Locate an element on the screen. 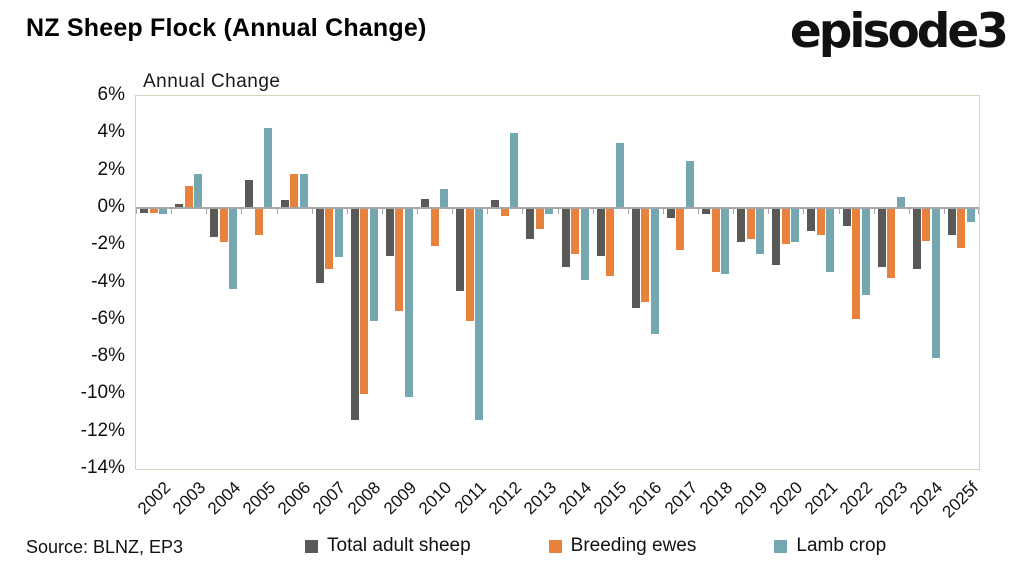 This screenshot has width=1024, height=569. x-tick-label: 2006 is located at coordinates (294, 498).